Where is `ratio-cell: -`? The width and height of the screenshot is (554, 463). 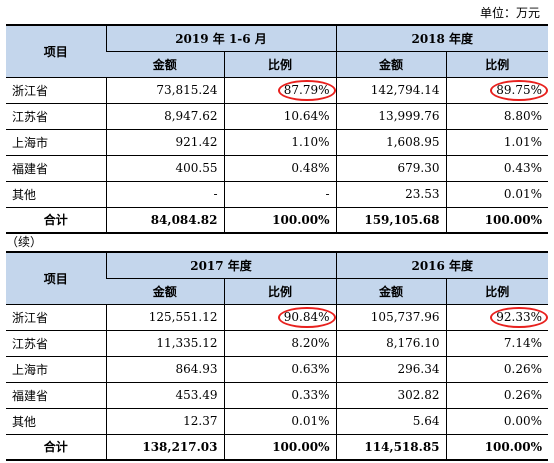 ratio-cell: - is located at coordinates (279, 194).